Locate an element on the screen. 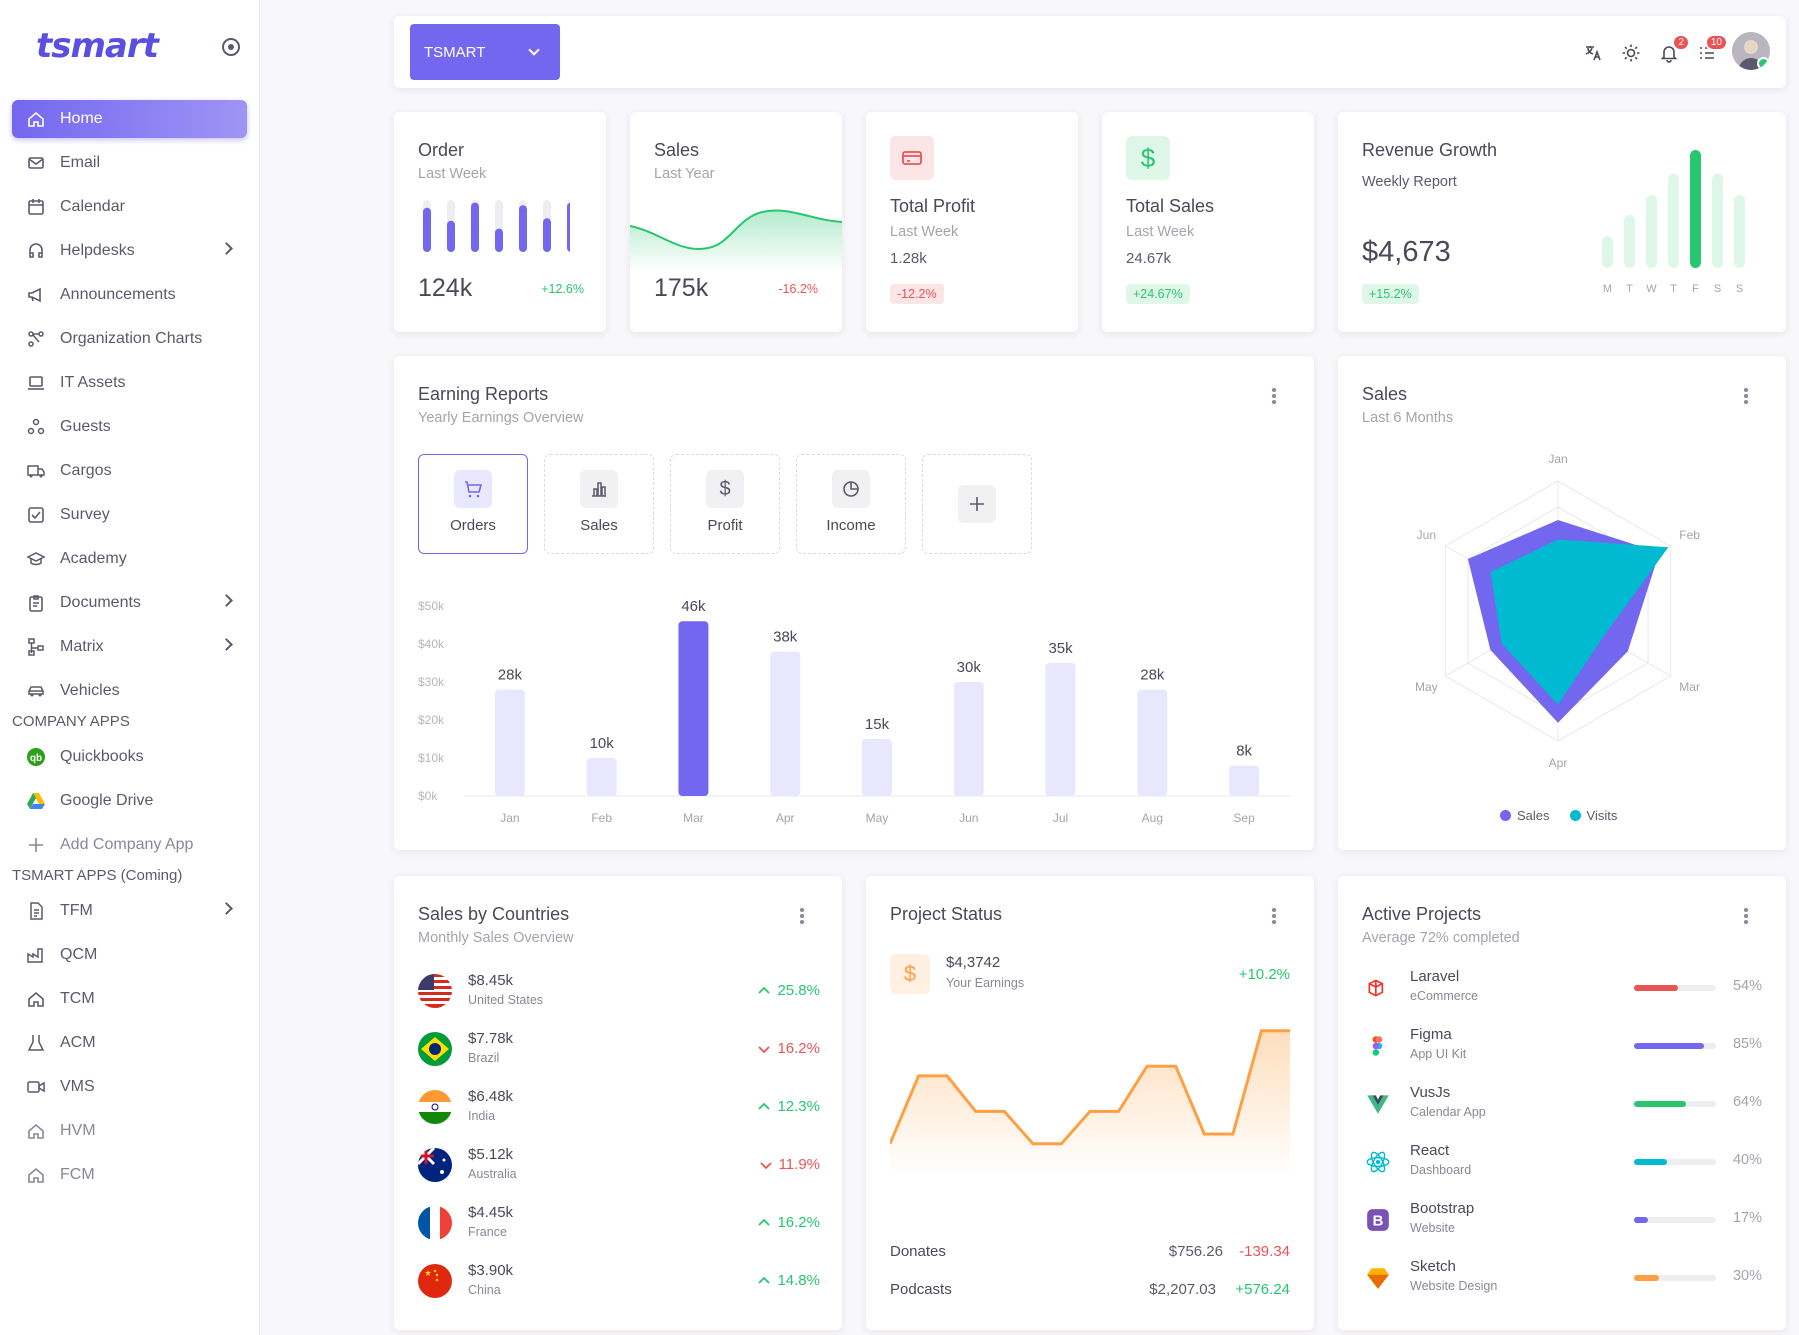 The image size is (1799, 1335). sales-sparkline is located at coordinates (736, 240).